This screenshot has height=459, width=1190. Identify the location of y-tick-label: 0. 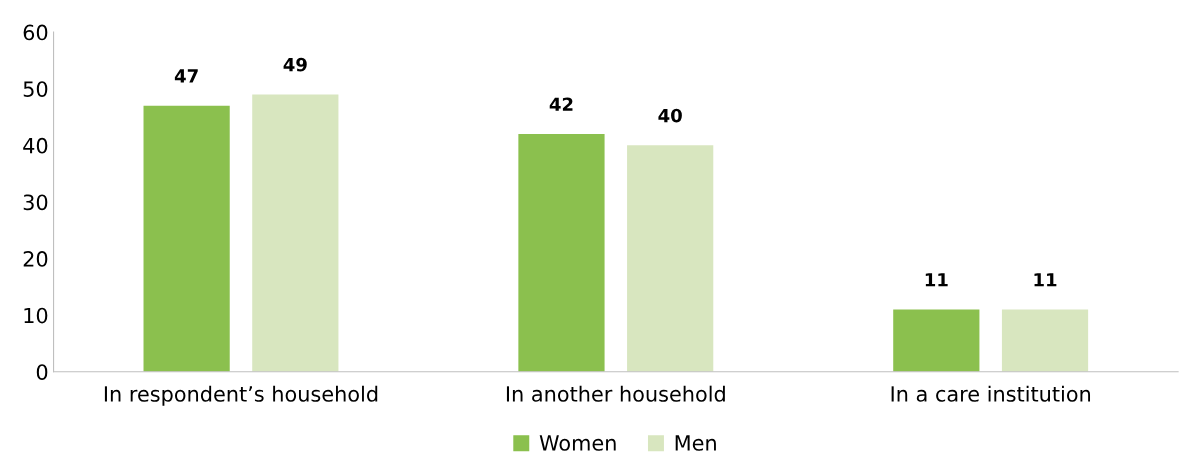
(42, 372).